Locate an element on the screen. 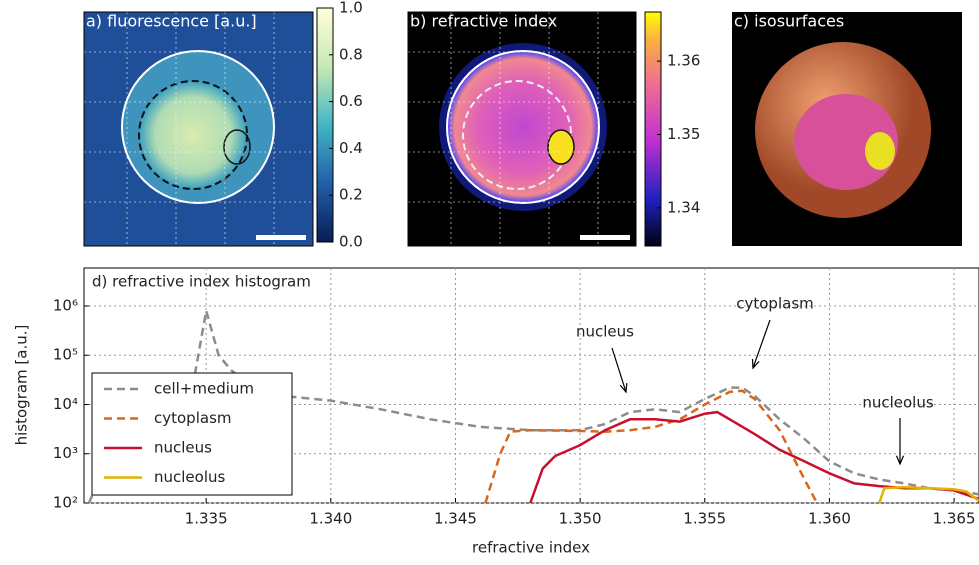 The width and height of the screenshot is (979, 565). y-tick-label: 10² is located at coordinates (65, 503).